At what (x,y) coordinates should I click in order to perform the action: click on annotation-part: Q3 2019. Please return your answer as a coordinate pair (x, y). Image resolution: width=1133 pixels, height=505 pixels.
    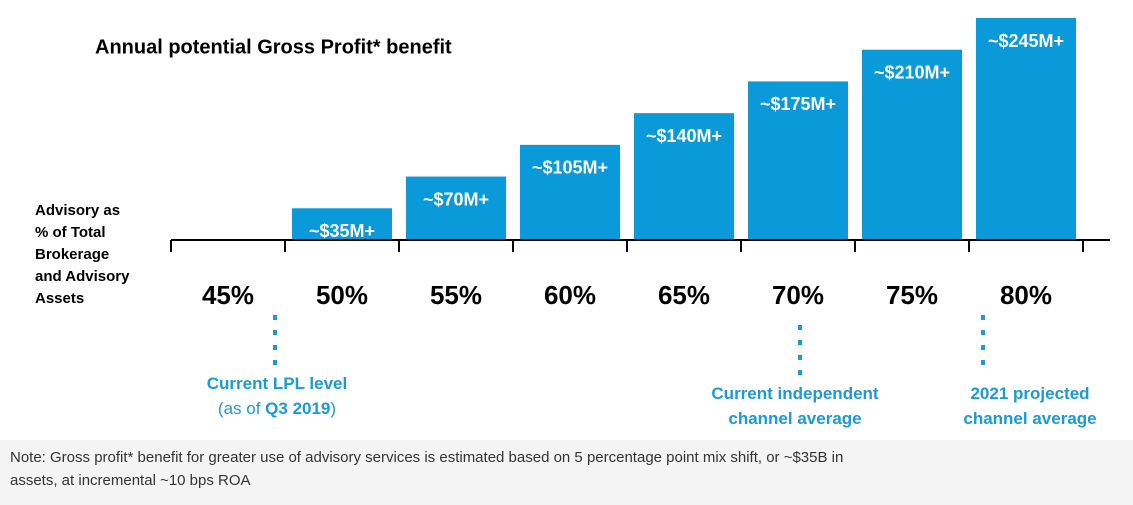
    Looking at the image, I should click on (297, 408).